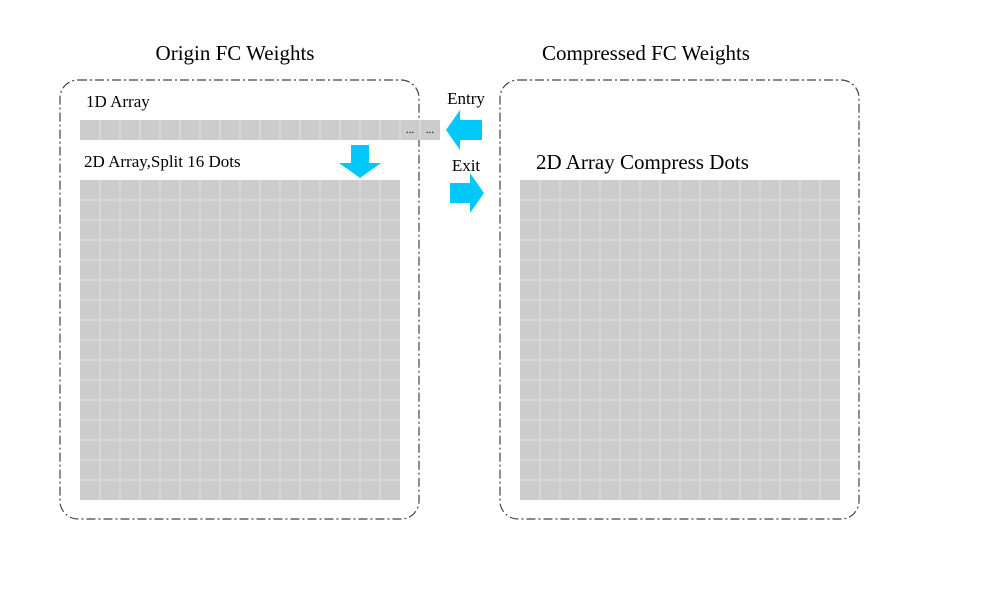 The image size is (1000, 600). Describe the element at coordinates (467, 193) in the screenshot. I see `exit-right-arrow-icon` at that location.